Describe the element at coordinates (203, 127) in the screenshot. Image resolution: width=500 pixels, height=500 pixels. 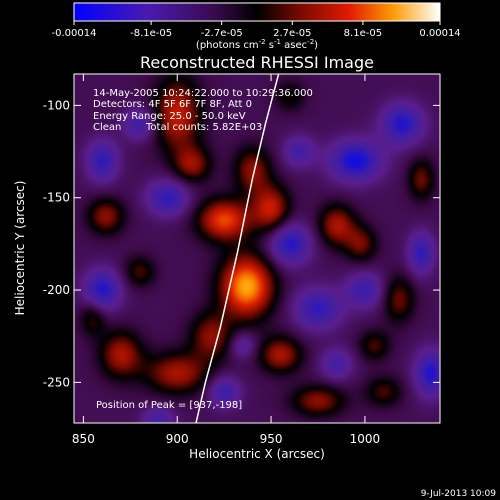
I see `annotation-total-counts: Total counts: 5.82E+03` at that location.